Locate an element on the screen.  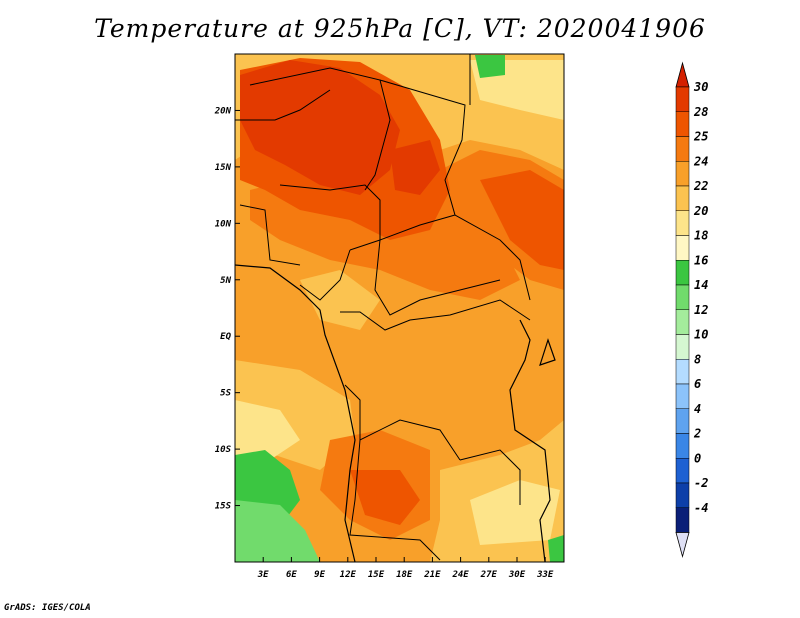
lon-tick-label: 33E is located at coordinates (545, 575).